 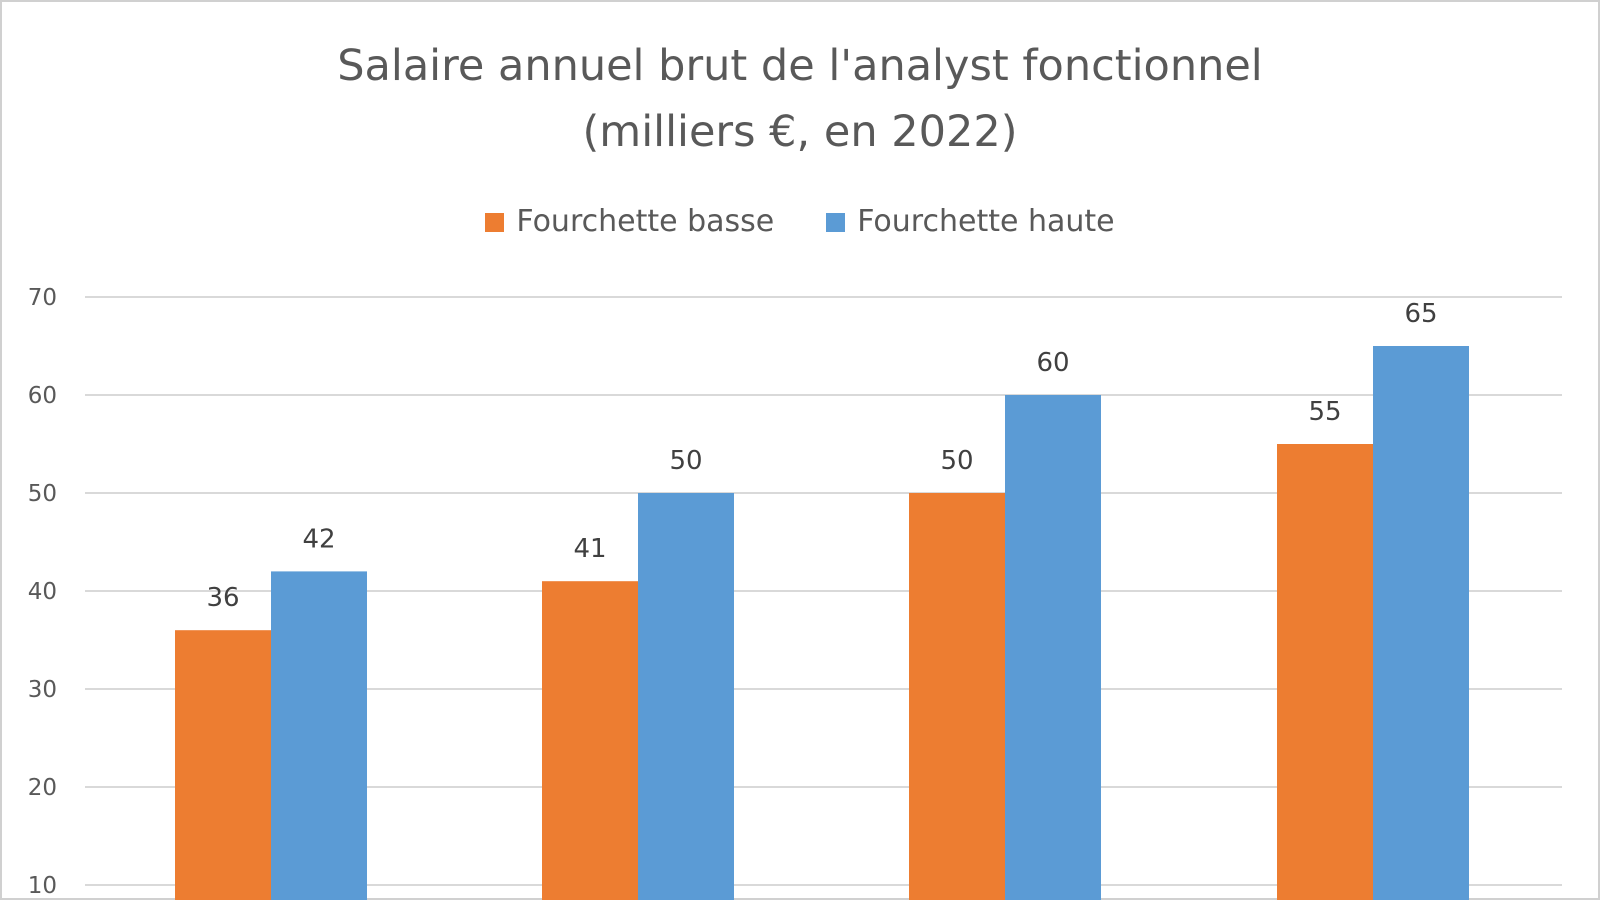 I want to click on y-tick-label: 70, so click(x=42, y=298).